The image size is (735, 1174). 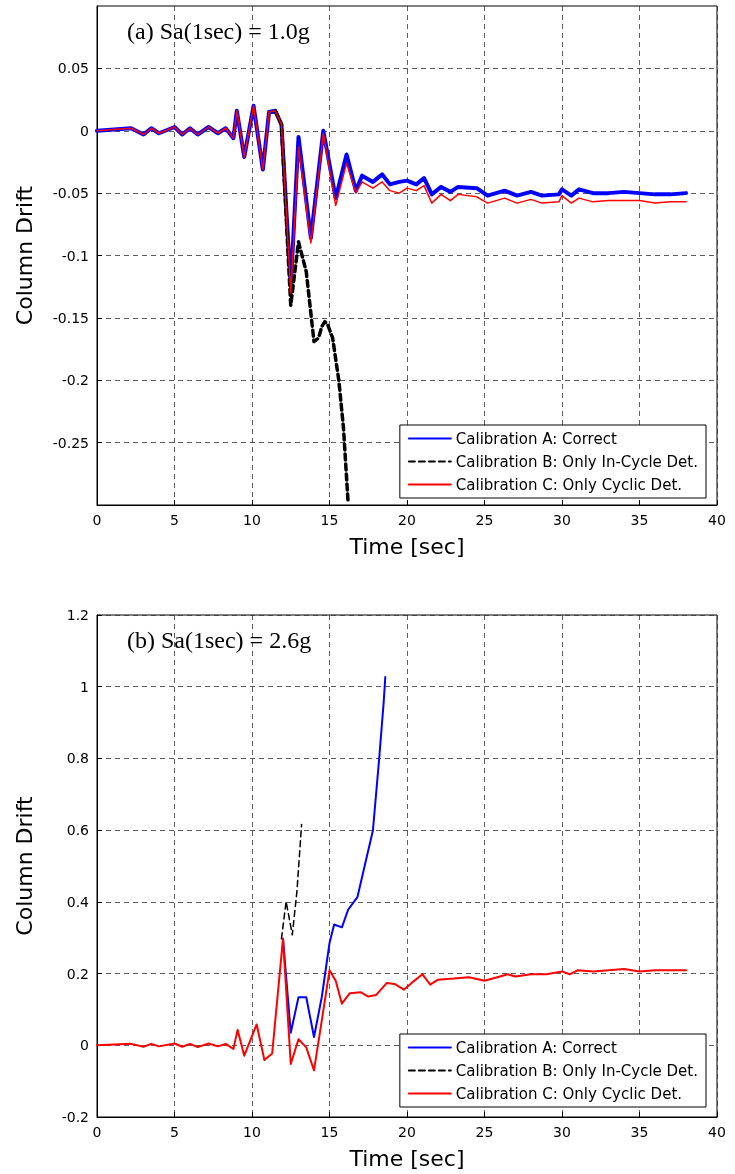 What do you see at coordinates (219, 640) in the screenshot?
I see `text: (b) Sa(1sec) = 2.6g` at bounding box center [219, 640].